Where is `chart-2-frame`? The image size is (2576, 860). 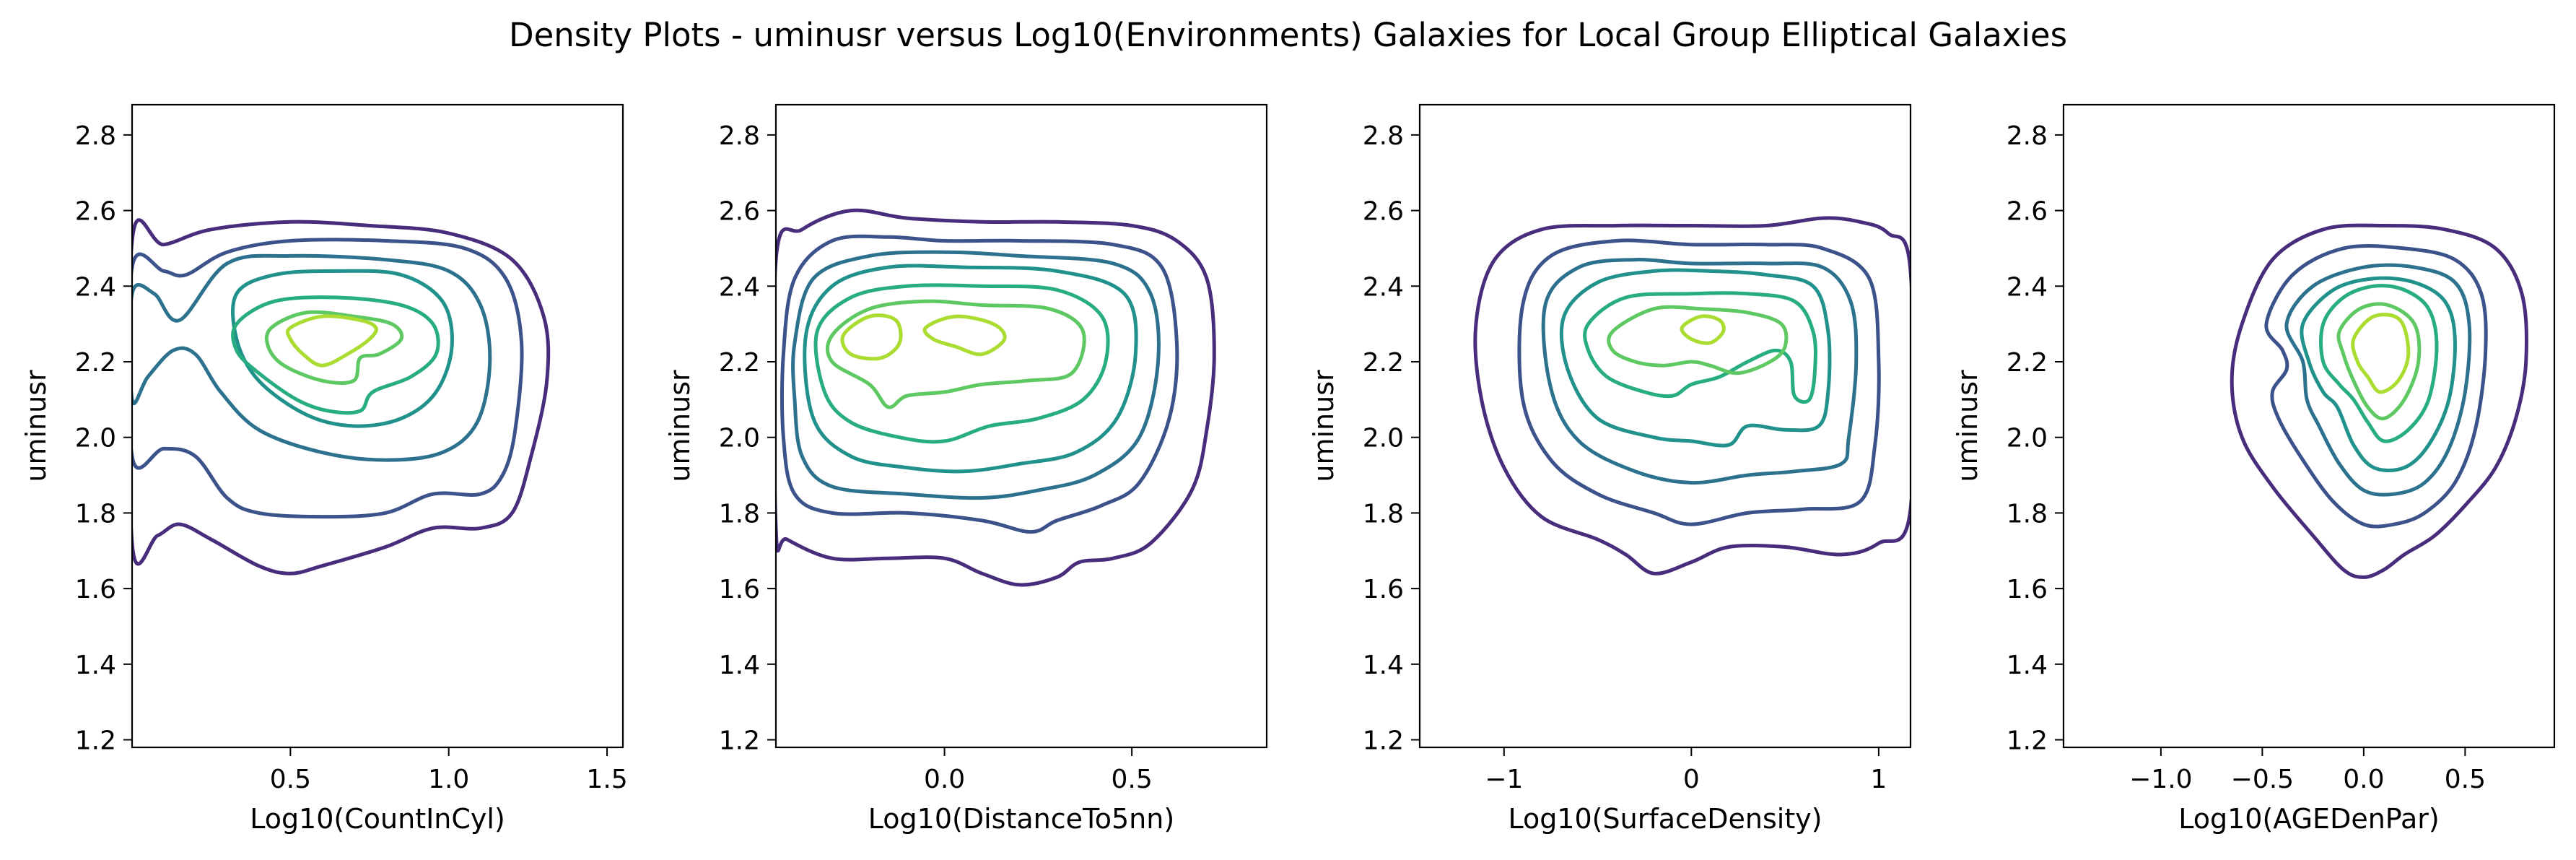 chart-2-frame is located at coordinates (1021, 426).